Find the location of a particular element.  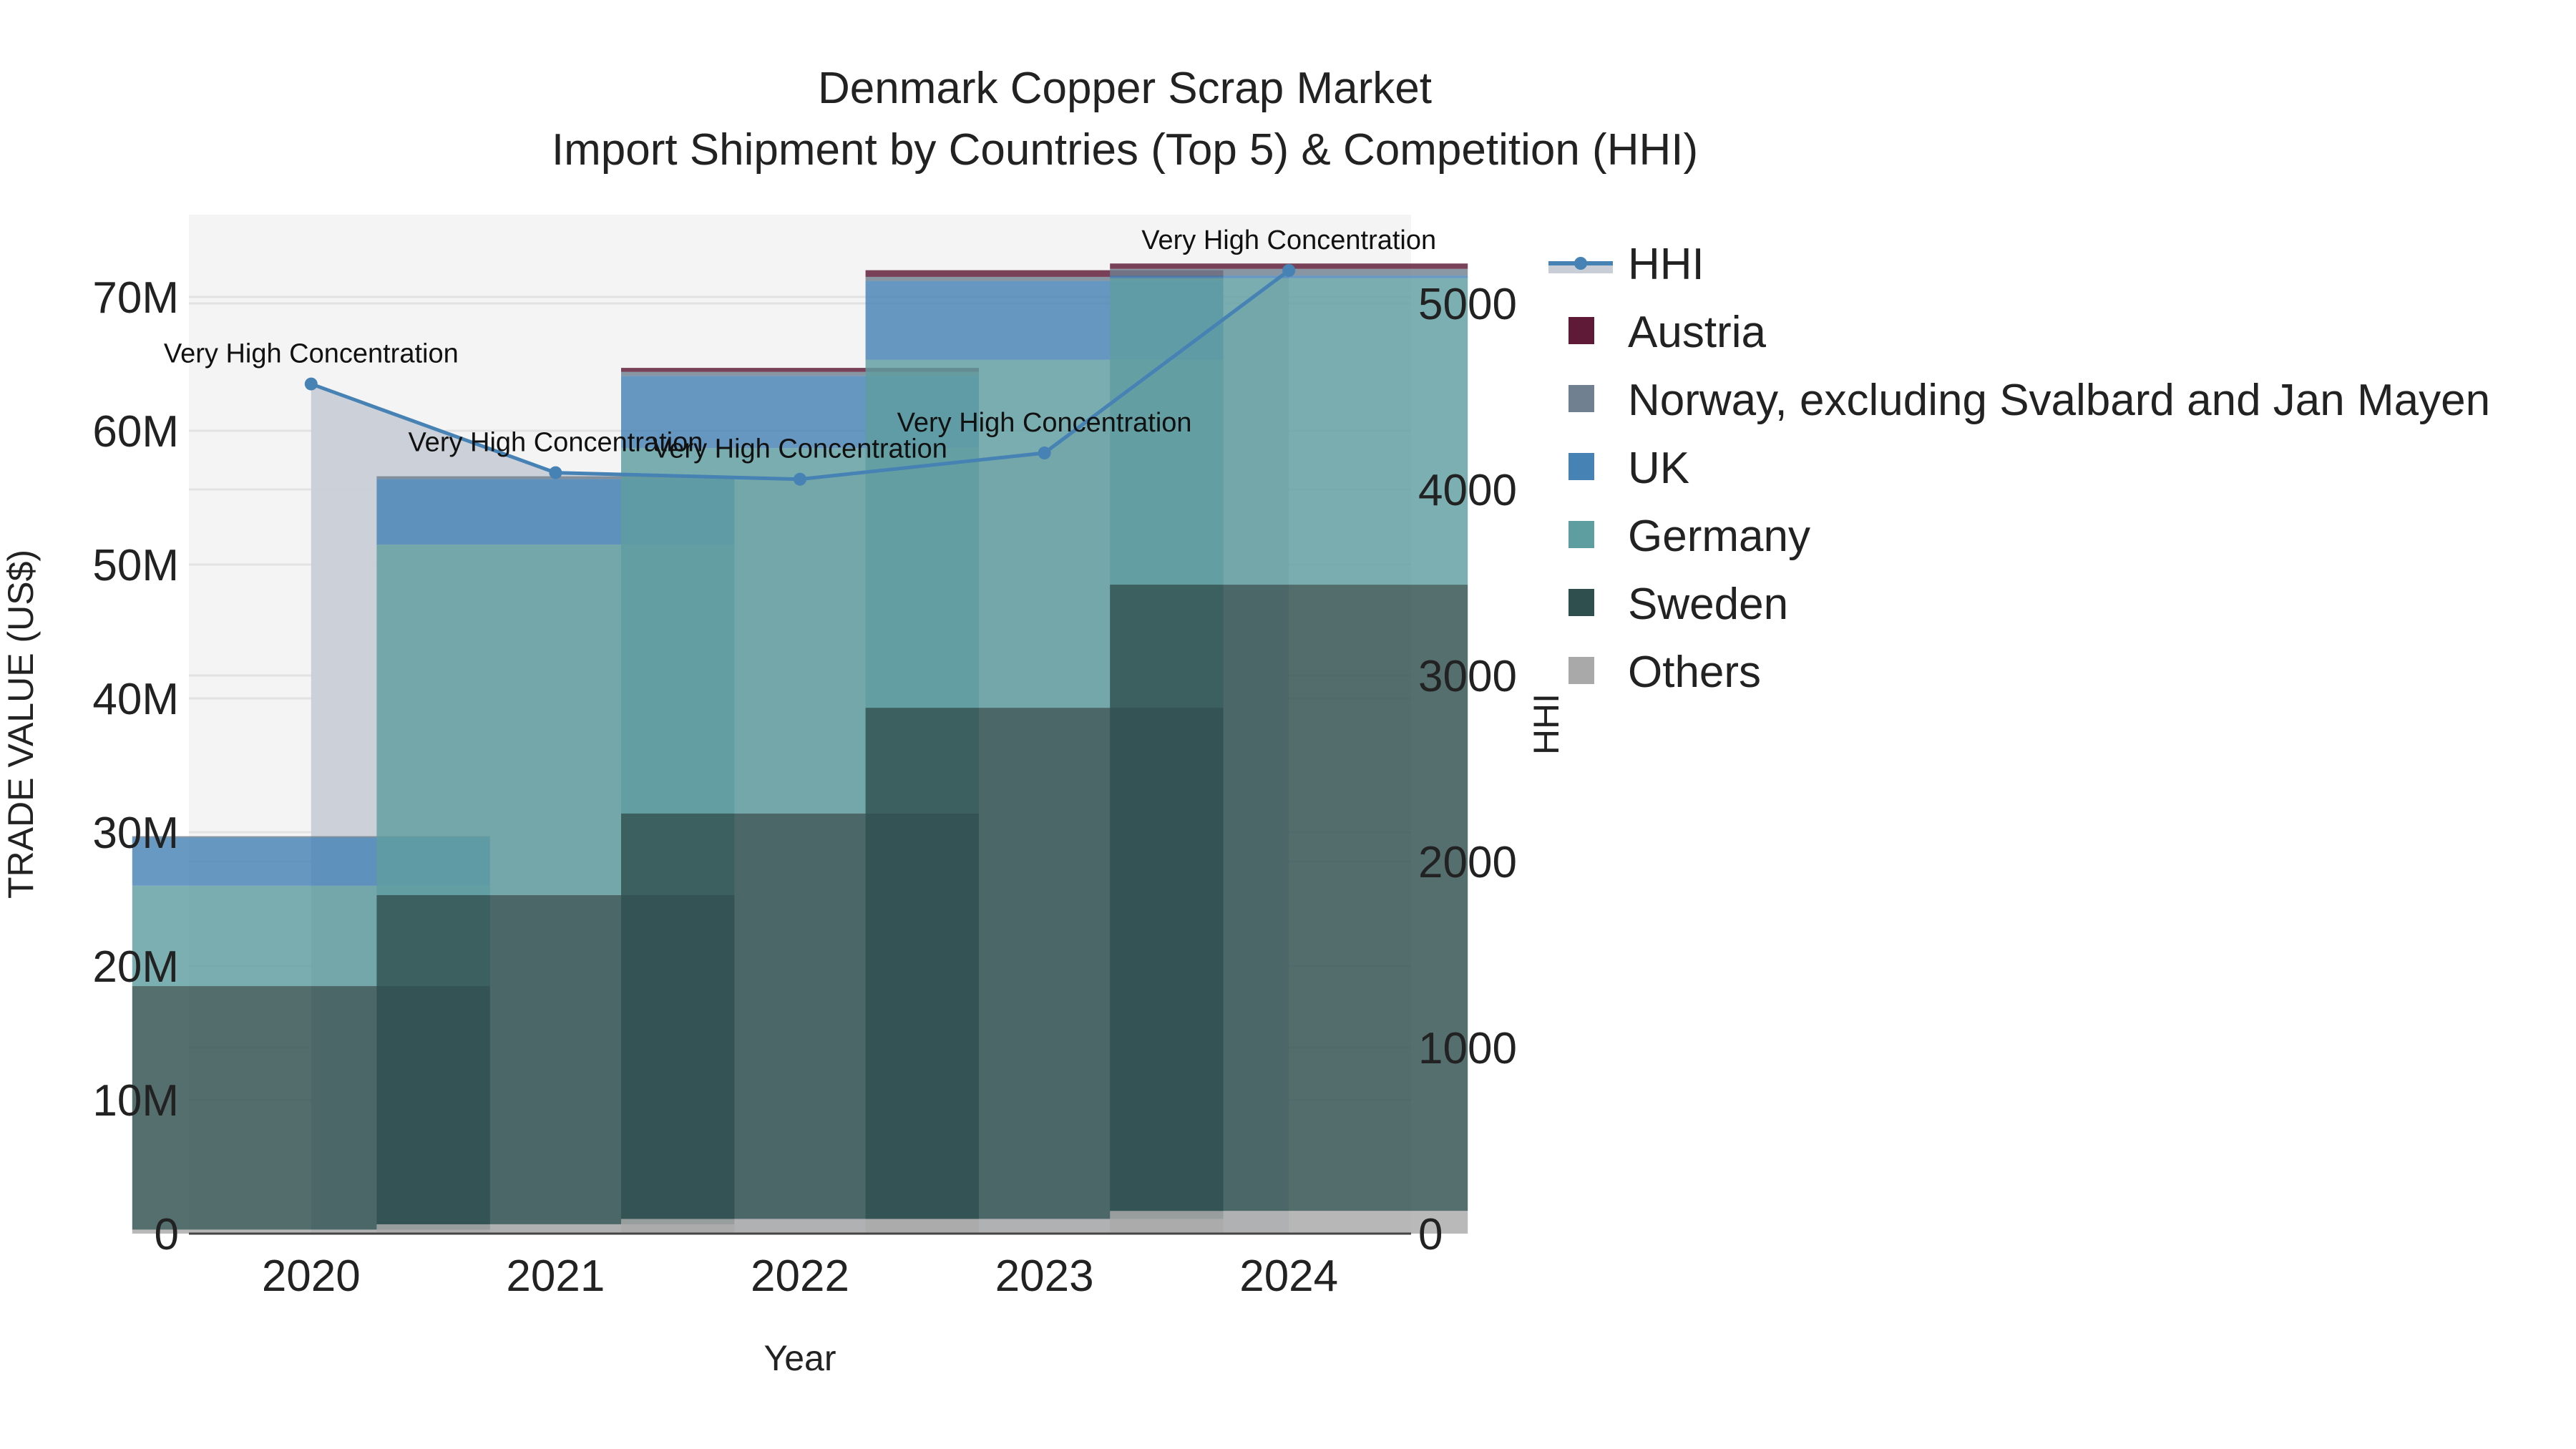

y-axis-ticks: 0 10M 20M 30M 40M 50M 60M 70M is located at coordinates (135, 766).